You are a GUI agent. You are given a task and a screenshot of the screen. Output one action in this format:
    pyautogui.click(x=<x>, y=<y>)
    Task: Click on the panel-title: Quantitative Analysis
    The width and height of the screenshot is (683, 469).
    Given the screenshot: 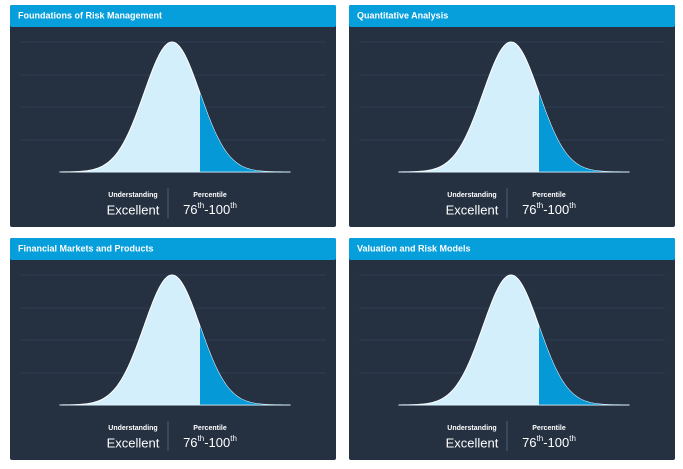 What is the action you would take?
    pyautogui.click(x=402, y=15)
    